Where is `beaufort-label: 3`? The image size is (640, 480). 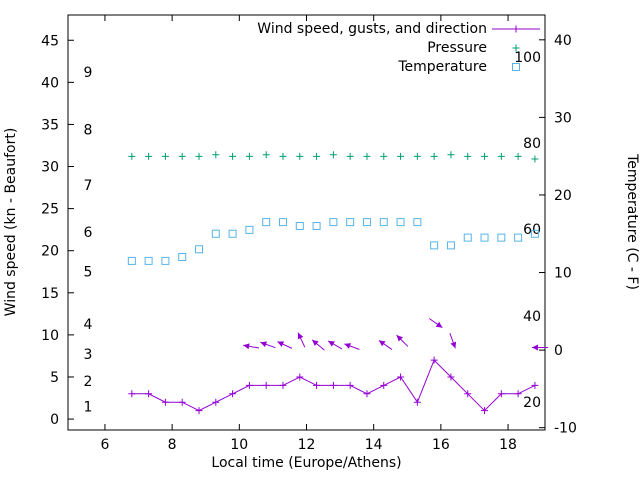 beaufort-label: 3 is located at coordinates (88, 355).